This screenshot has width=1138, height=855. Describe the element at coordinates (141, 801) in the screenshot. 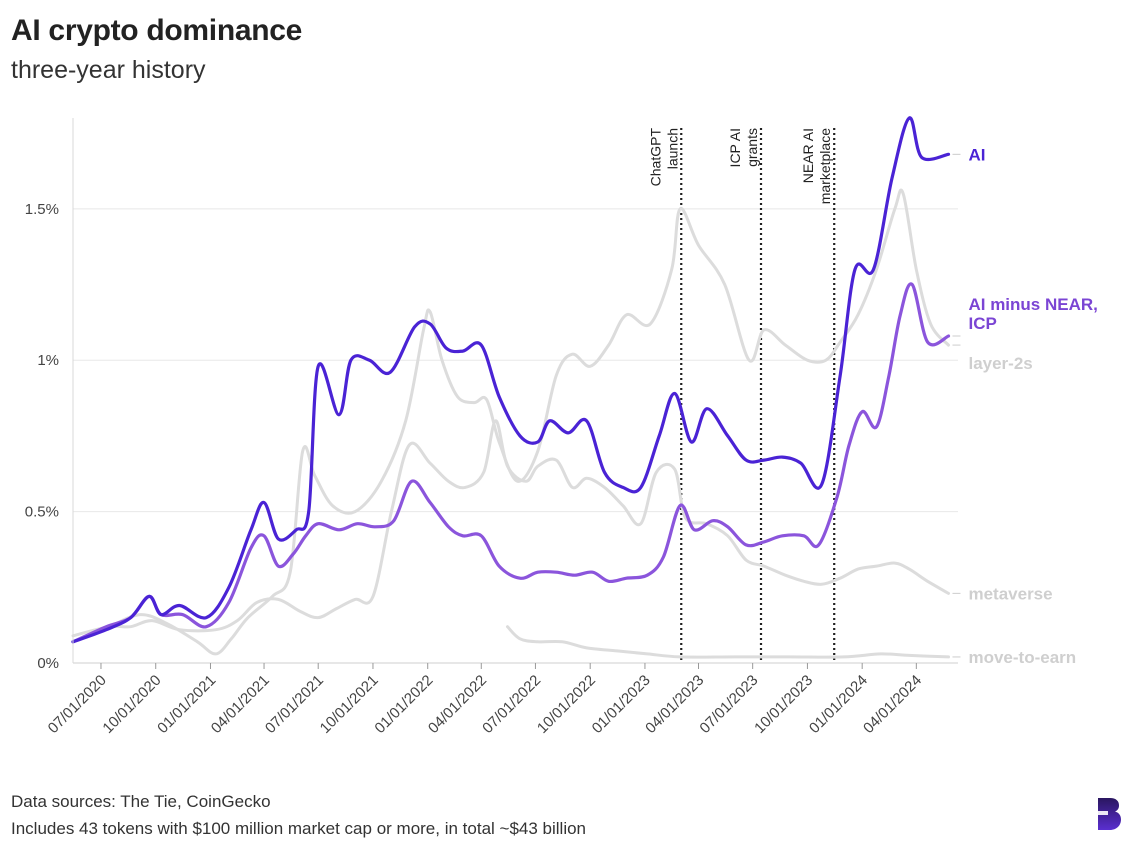

I see `data-sources-note: Data sources: The Tie, CoinGecko` at that location.